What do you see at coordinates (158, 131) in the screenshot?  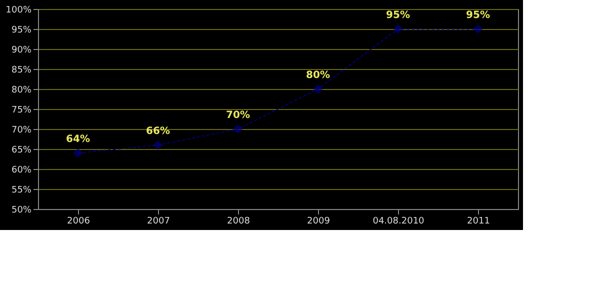 I see `text: 66%` at bounding box center [158, 131].